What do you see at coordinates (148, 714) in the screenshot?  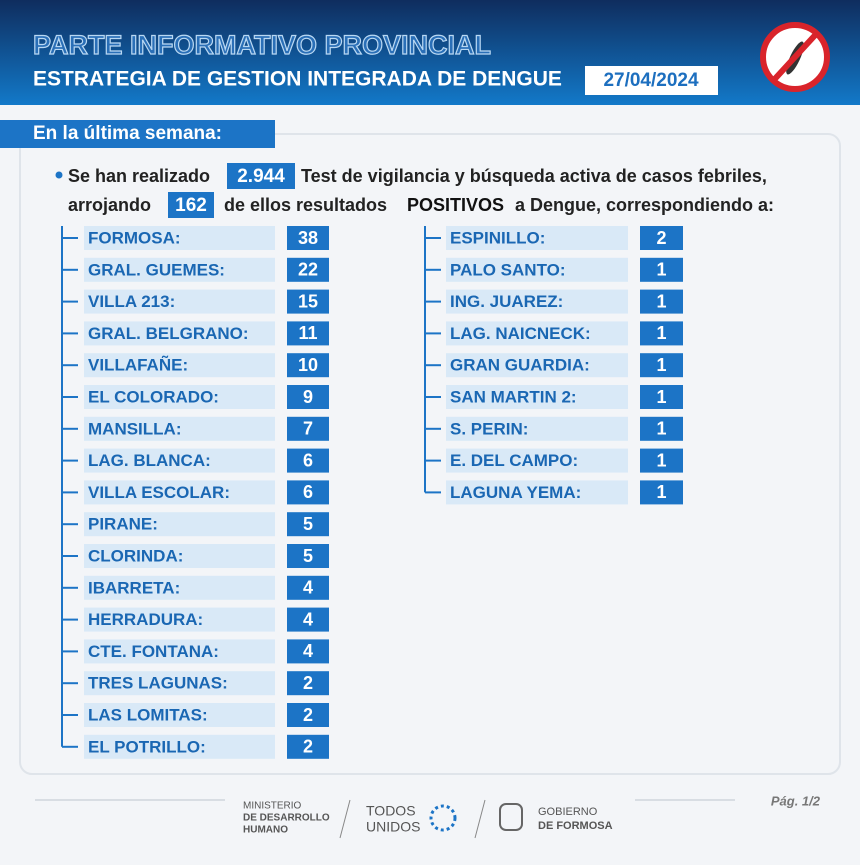 I see `place-name: LAS LOMITAS:` at bounding box center [148, 714].